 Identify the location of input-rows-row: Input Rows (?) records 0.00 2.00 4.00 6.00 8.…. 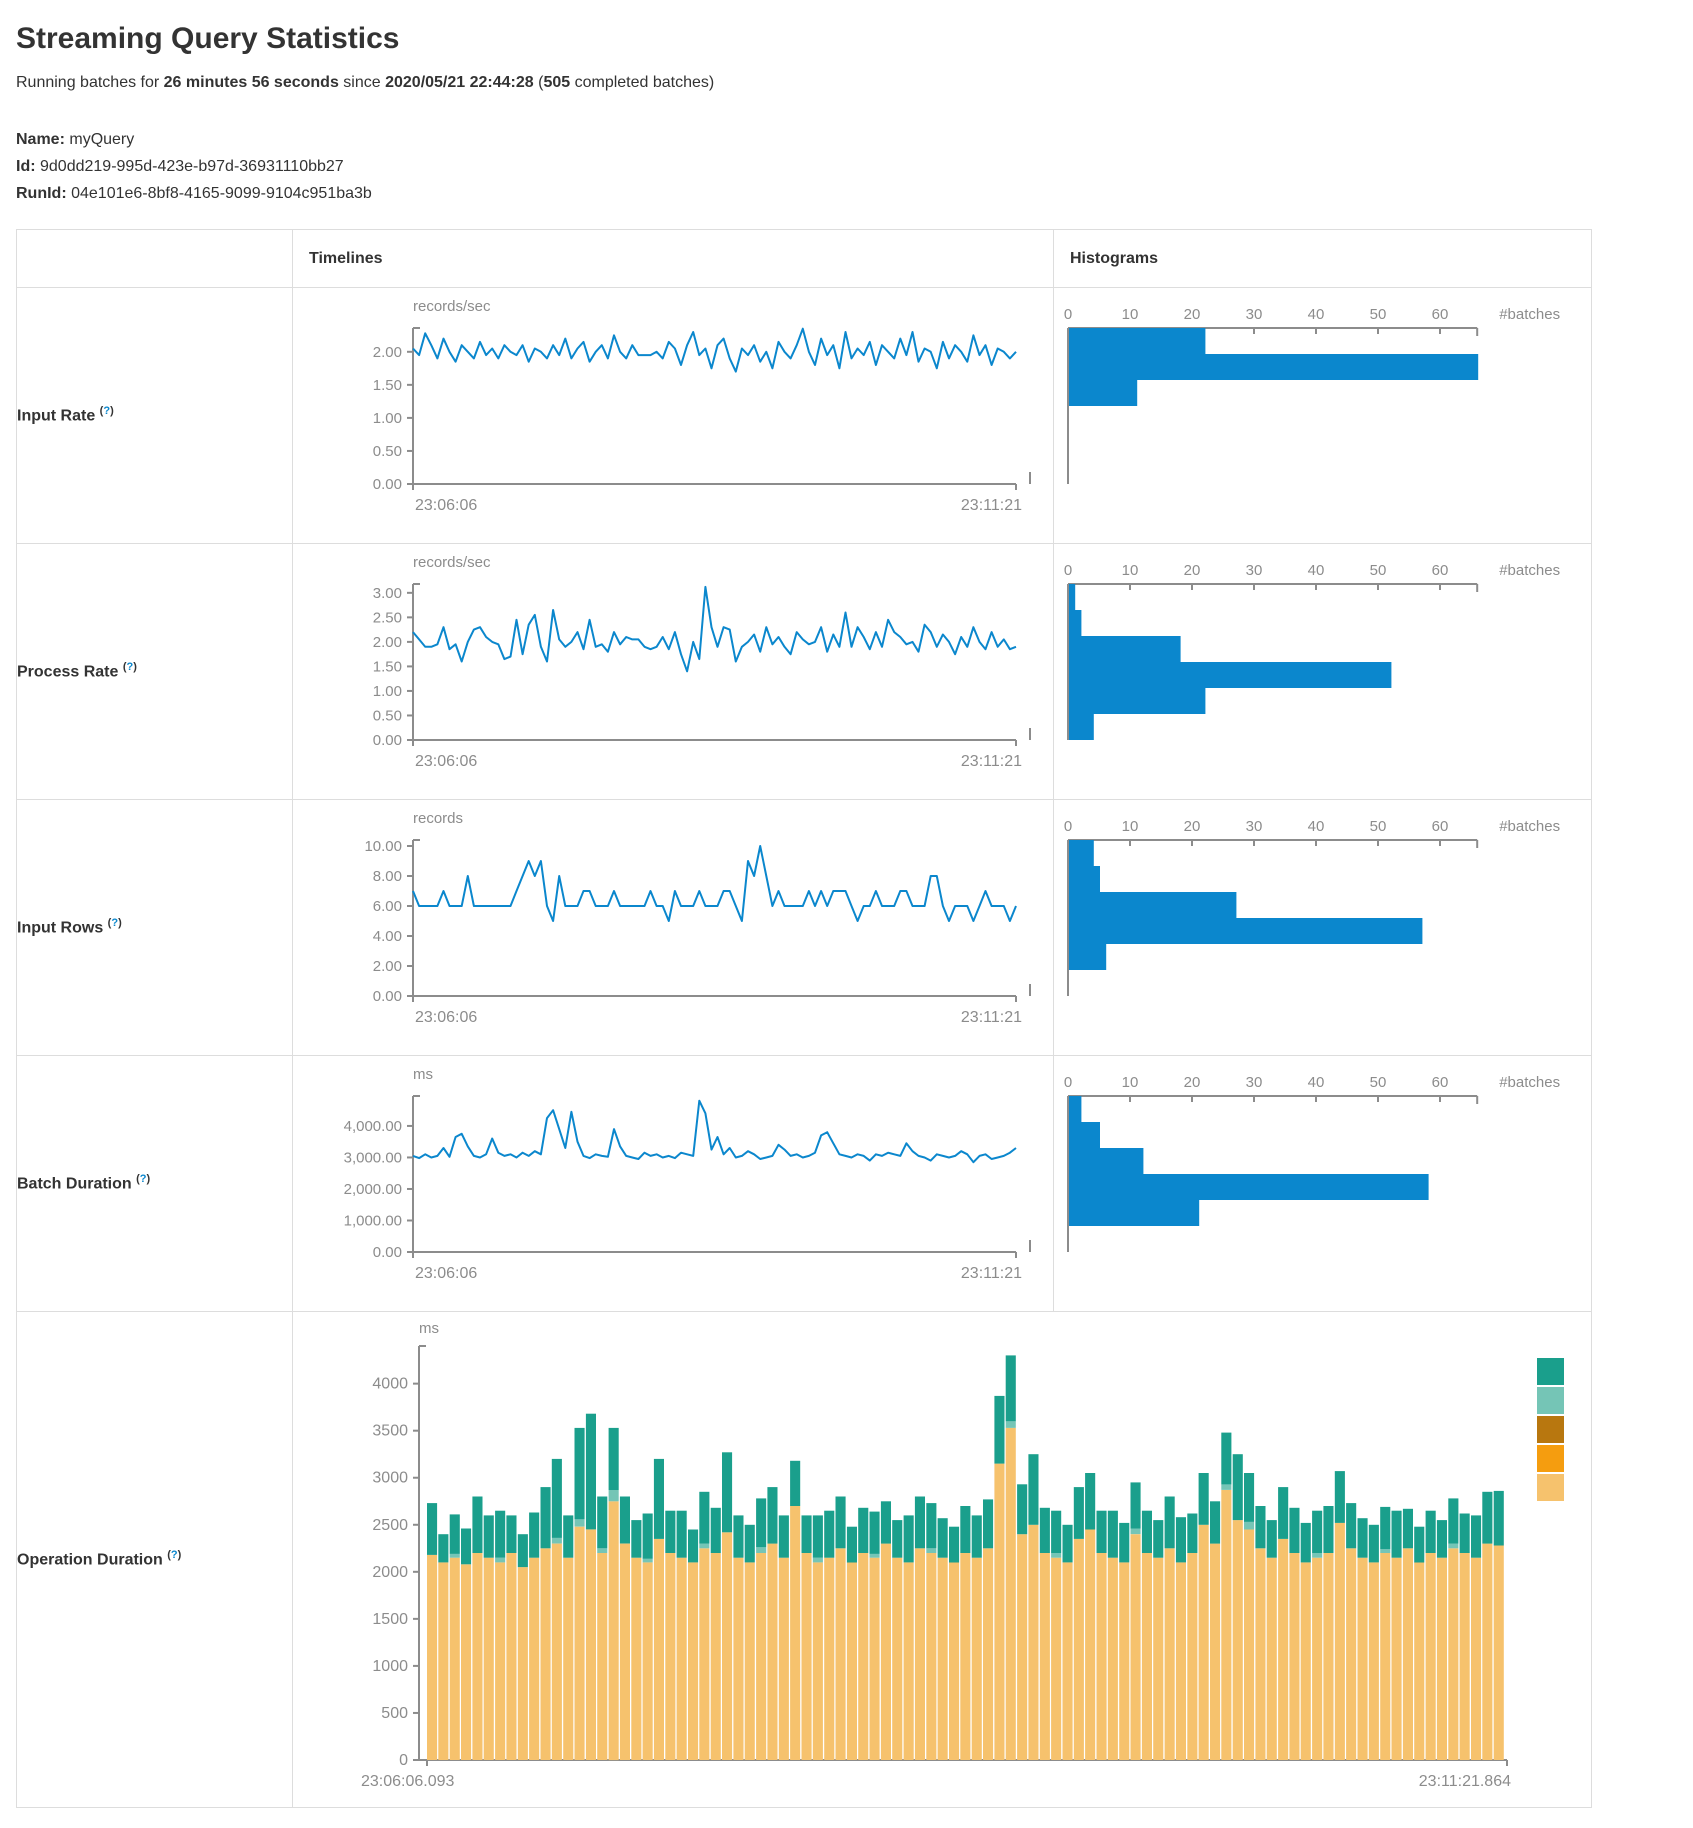
(804, 927).